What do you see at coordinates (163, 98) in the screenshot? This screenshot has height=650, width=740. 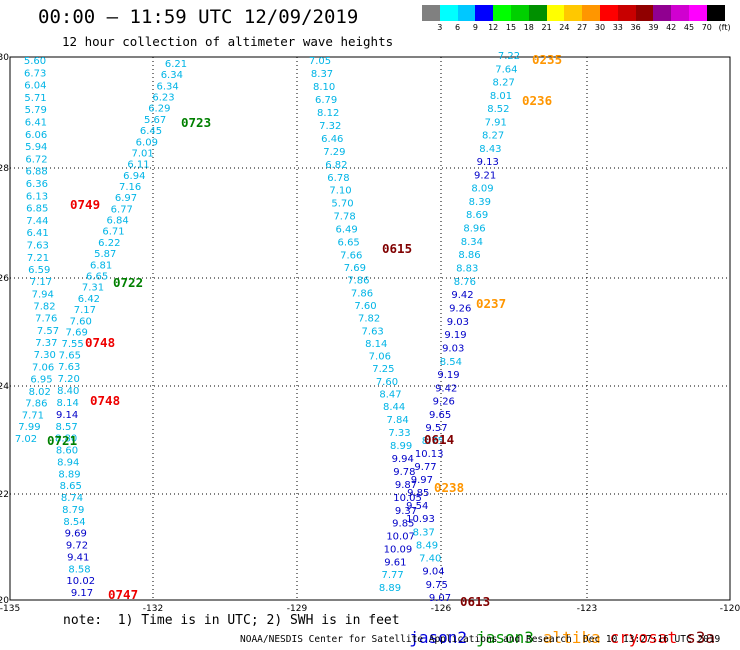 I see `swh-value: 6.23` at bounding box center [163, 98].